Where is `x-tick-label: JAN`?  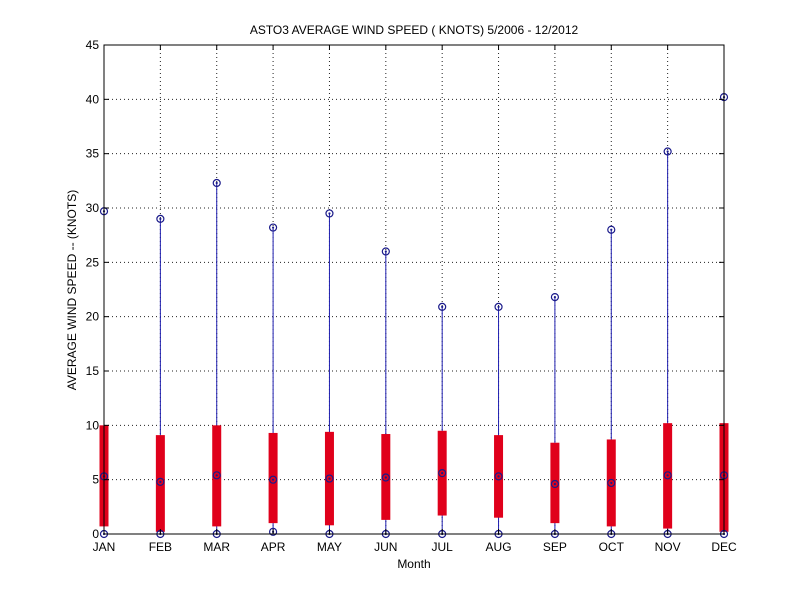
x-tick-label: JAN is located at coordinates (104, 547).